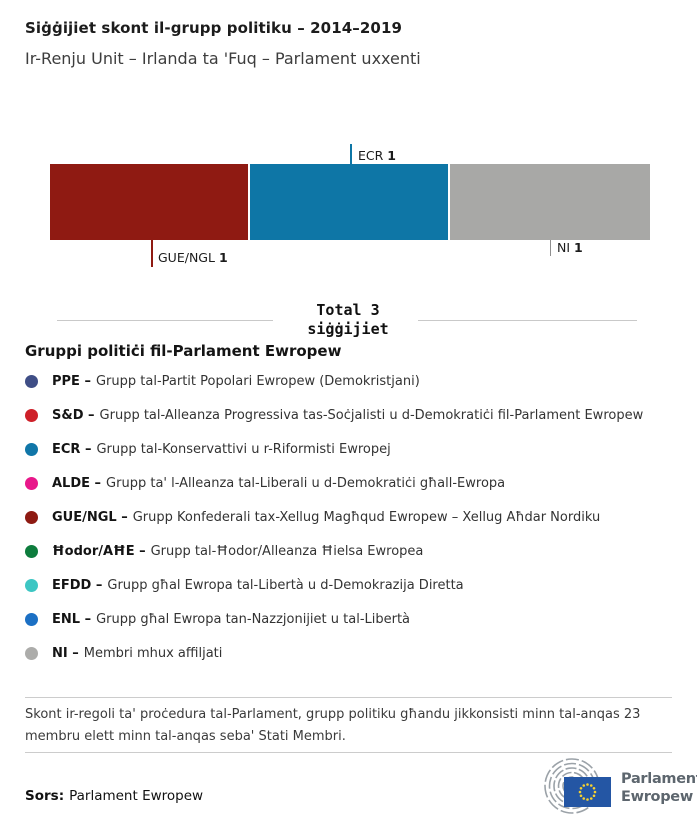  I want to click on legend-abbr: S&D –, so click(73, 415).